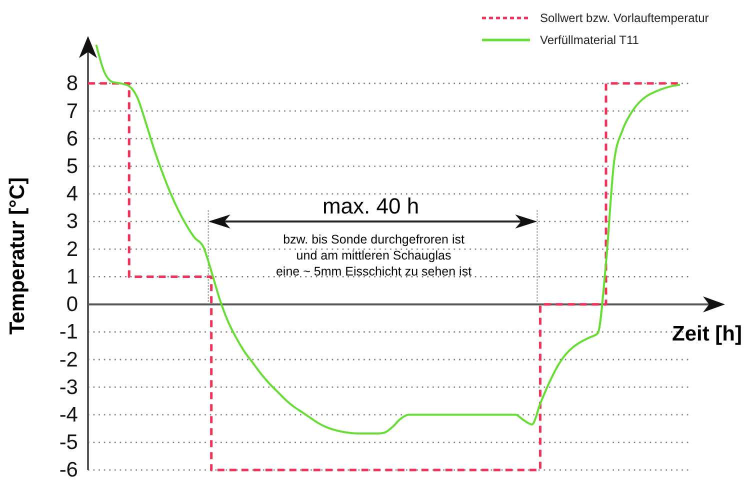  What do you see at coordinates (68, 470) in the screenshot?
I see `y-tick-label: -6` at bounding box center [68, 470].